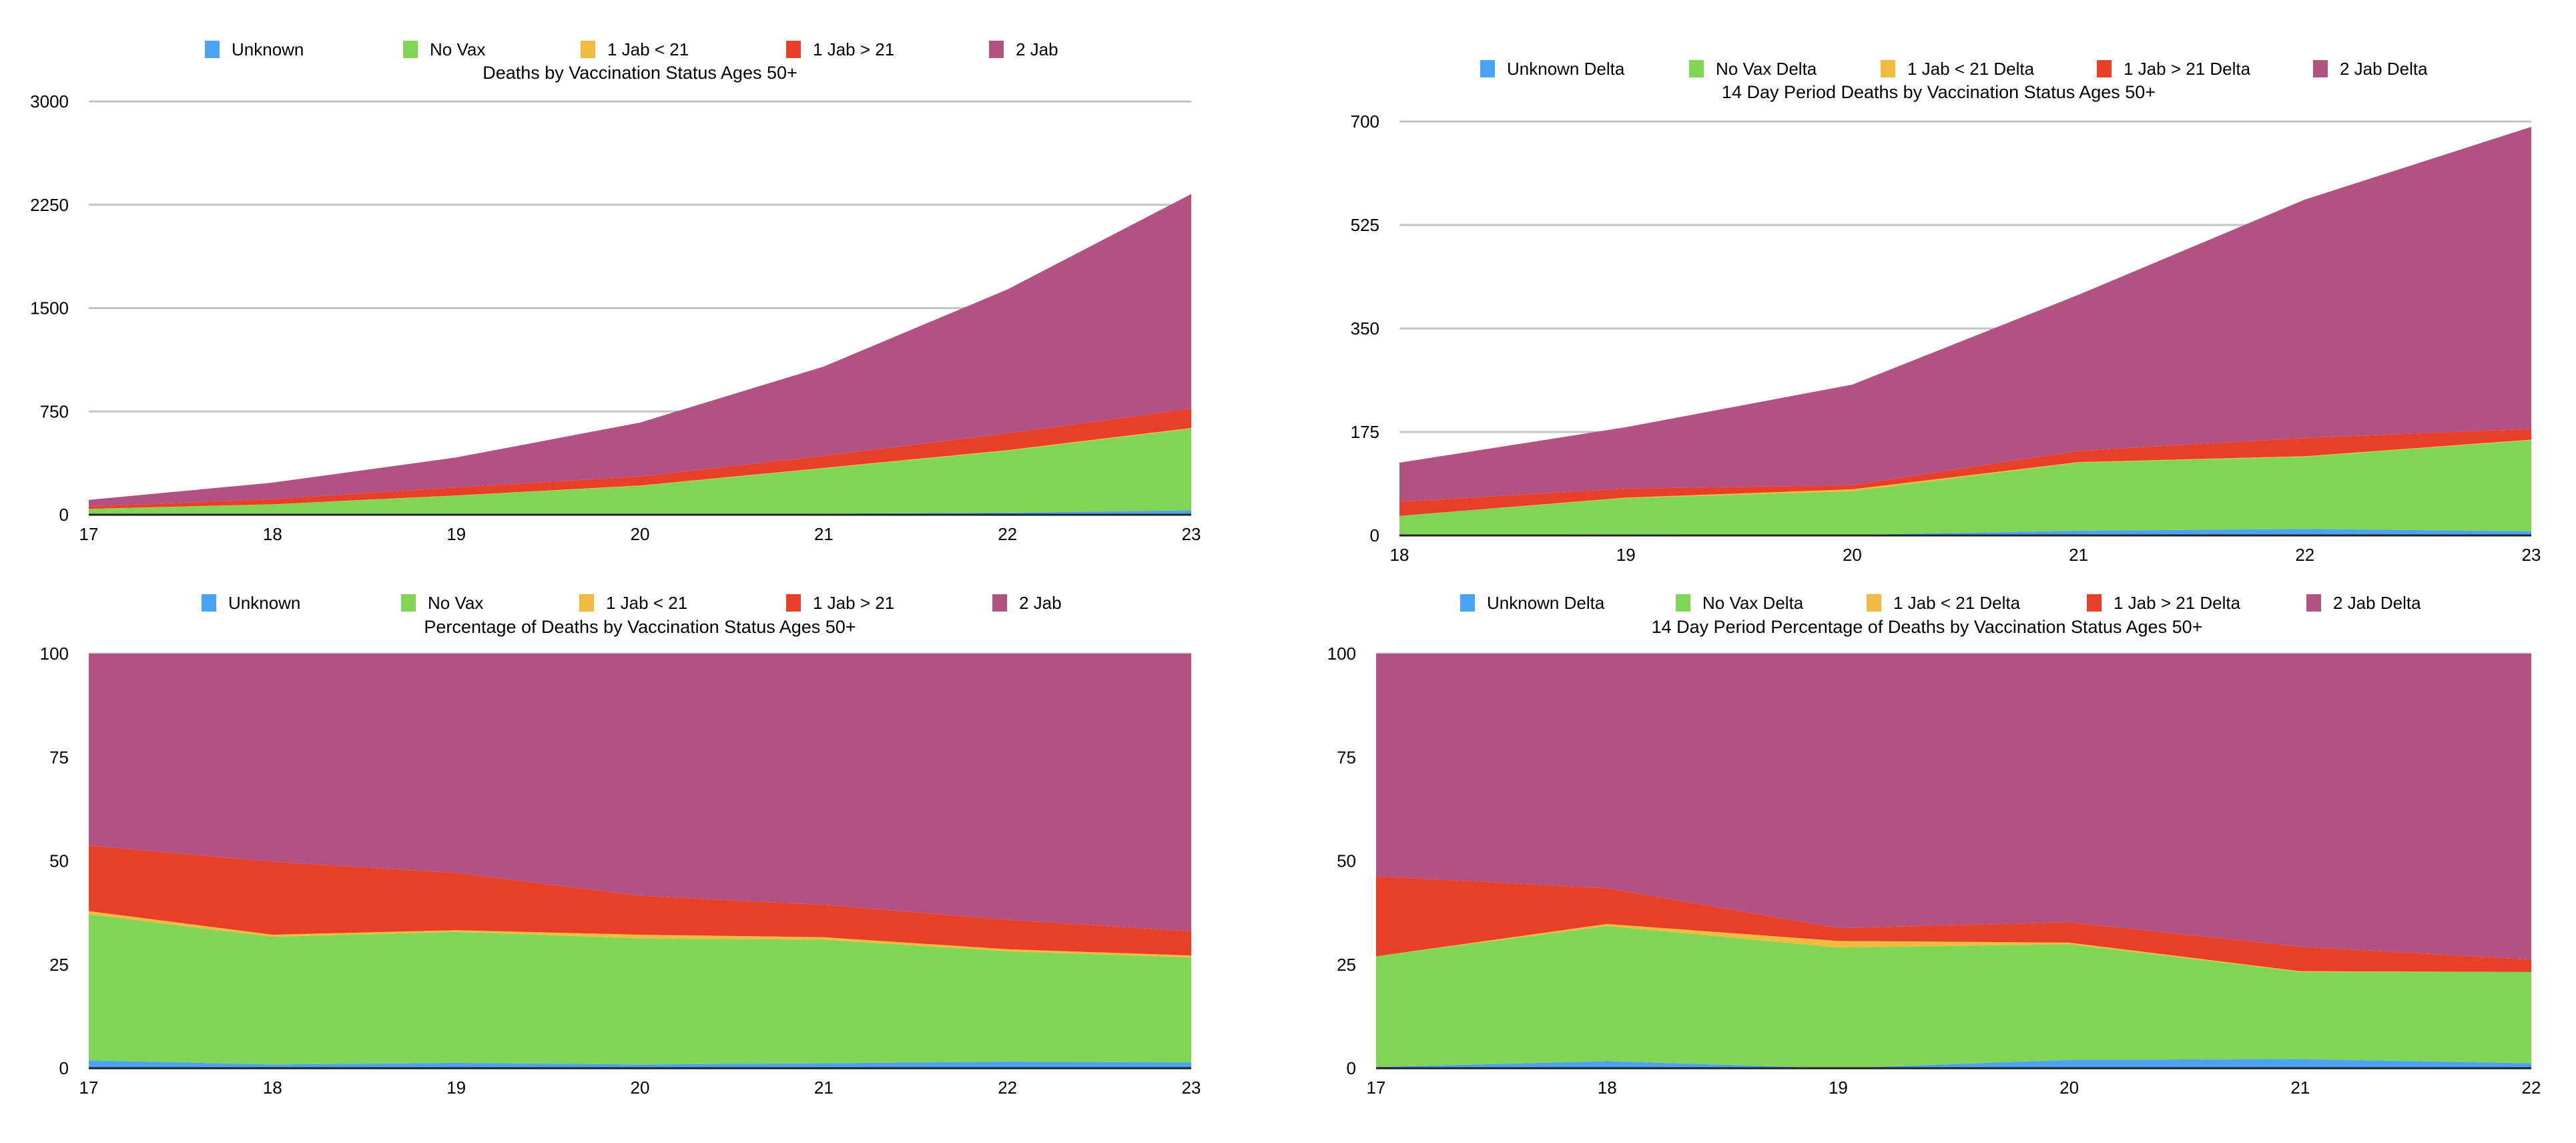 This screenshot has width=2576, height=1143. I want to click on y-tick-label: 100, so click(1341, 654).